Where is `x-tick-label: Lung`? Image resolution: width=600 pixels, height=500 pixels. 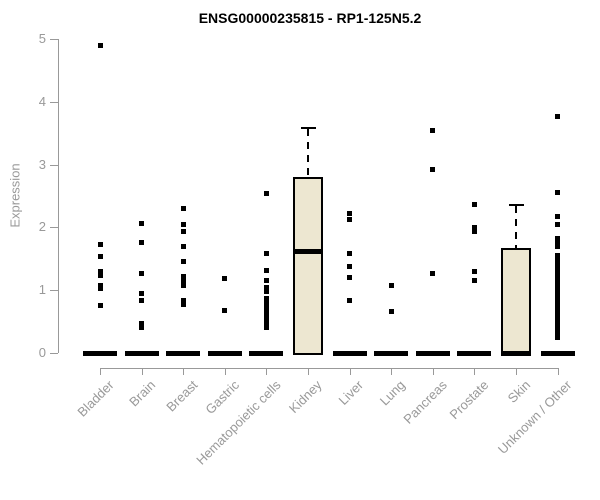 x-tick-label: Lung is located at coordinates (393, 393).